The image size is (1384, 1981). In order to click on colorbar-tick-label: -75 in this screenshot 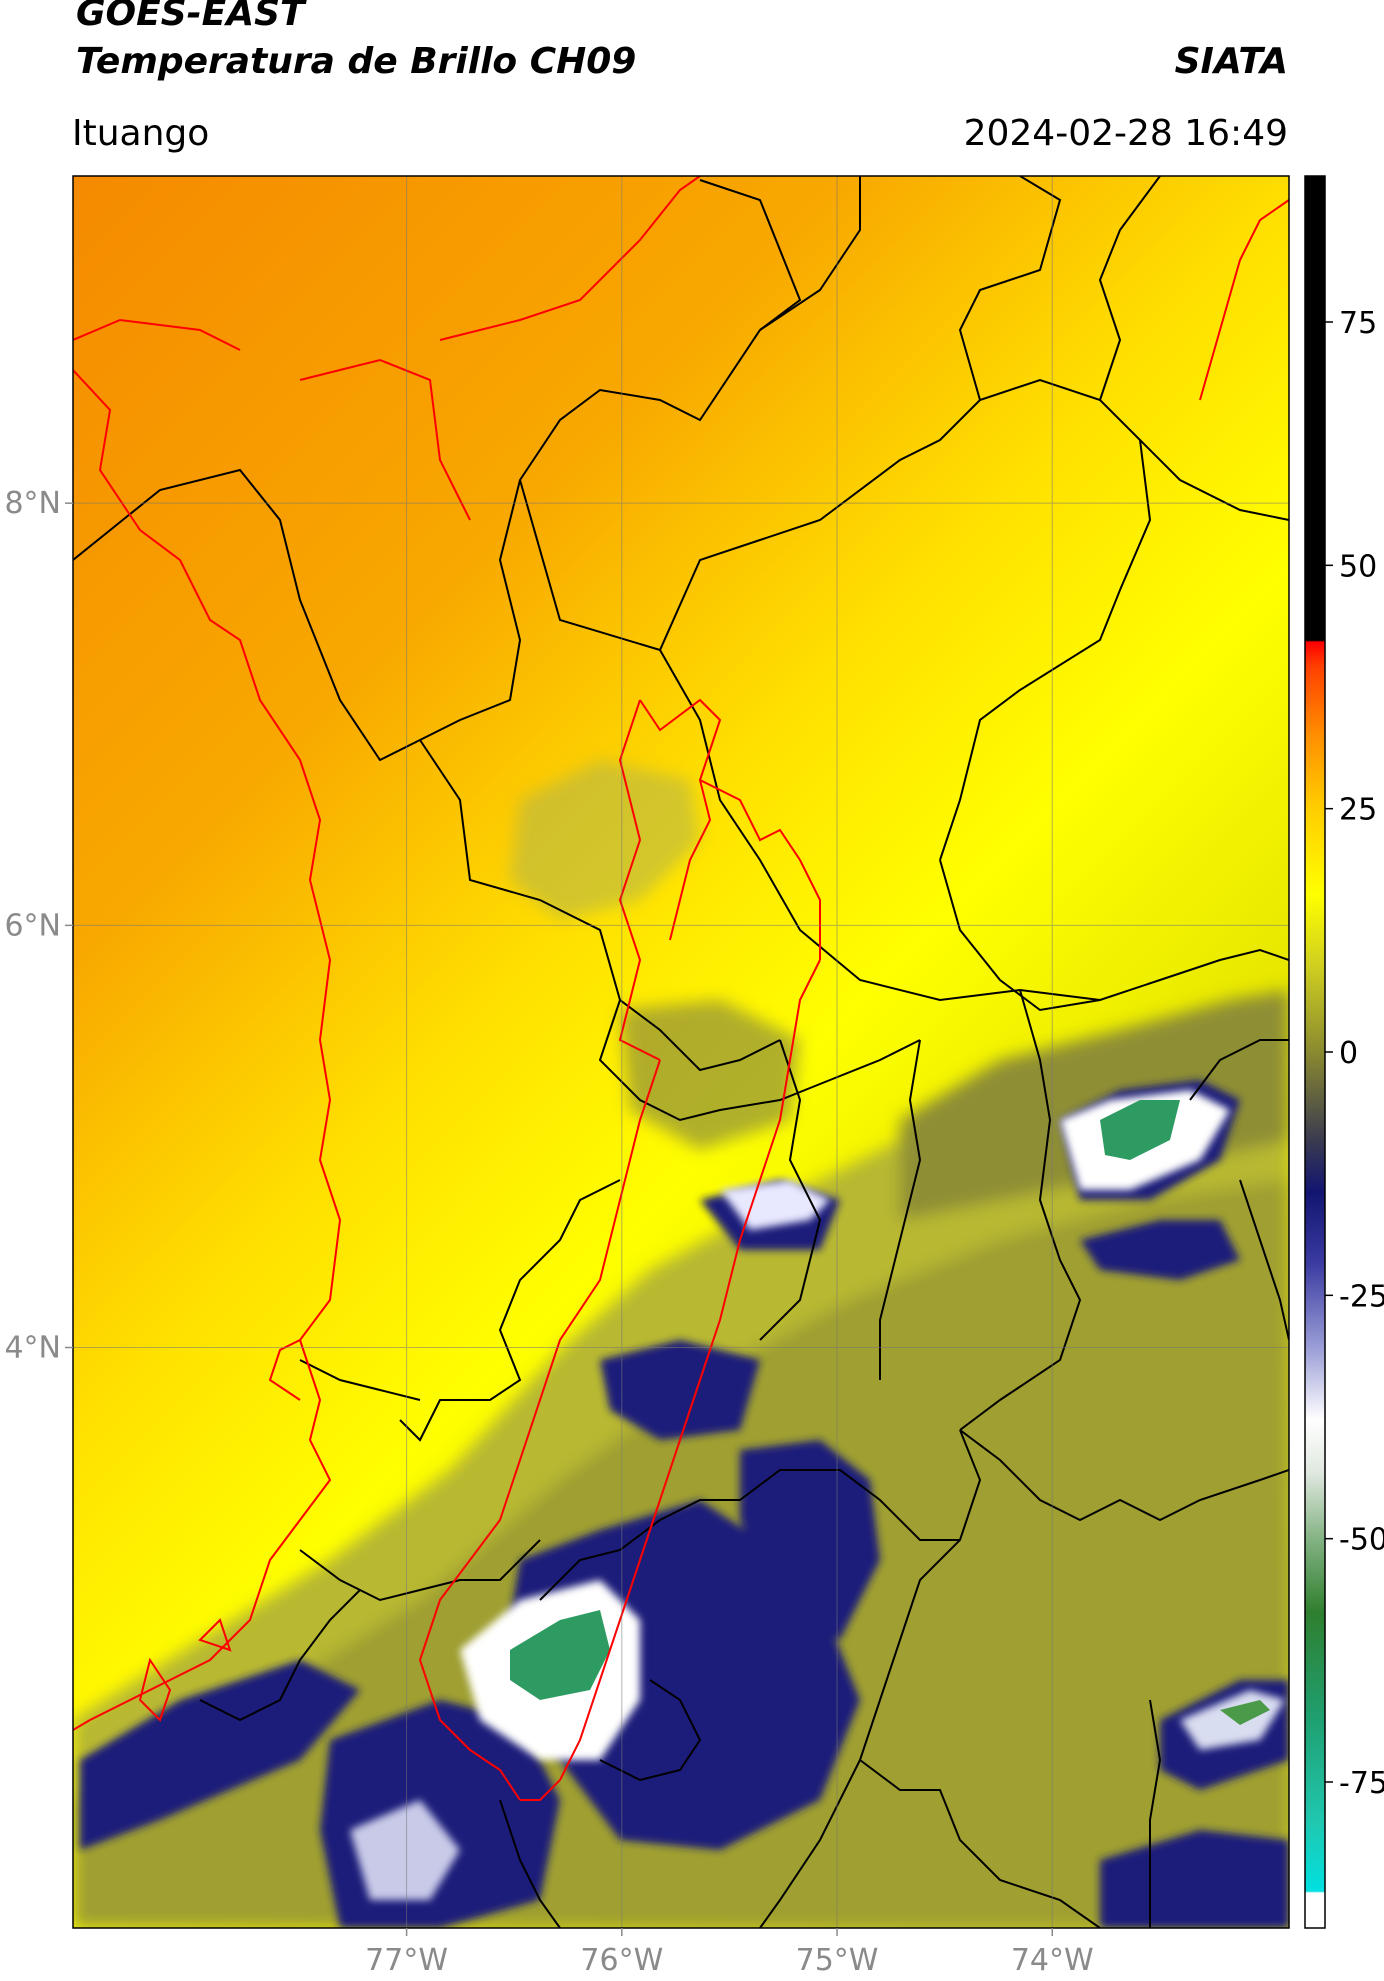, I will do `click(1361, 1783)`.